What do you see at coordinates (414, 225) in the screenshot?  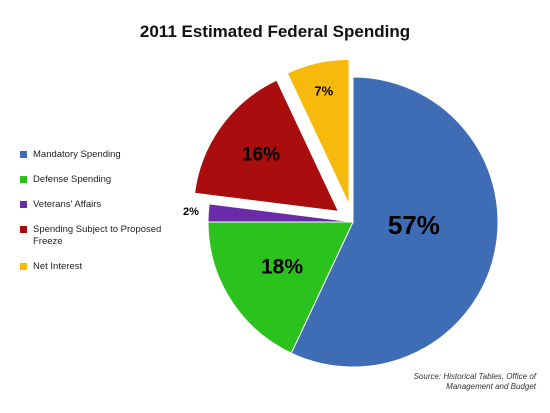 I see `data-label-mandatory-spending: 57%` at bounding box center [414, 225].